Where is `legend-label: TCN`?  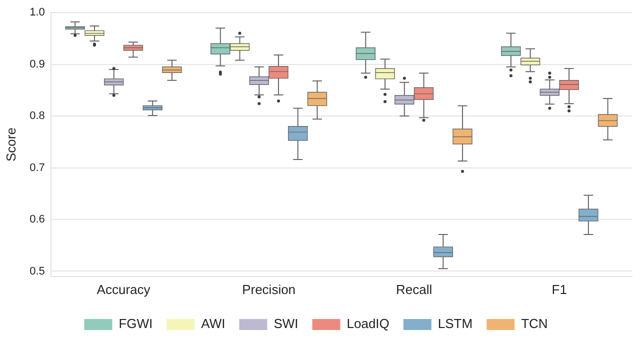 legend-label: TCN is located at coordinates (534, 324).